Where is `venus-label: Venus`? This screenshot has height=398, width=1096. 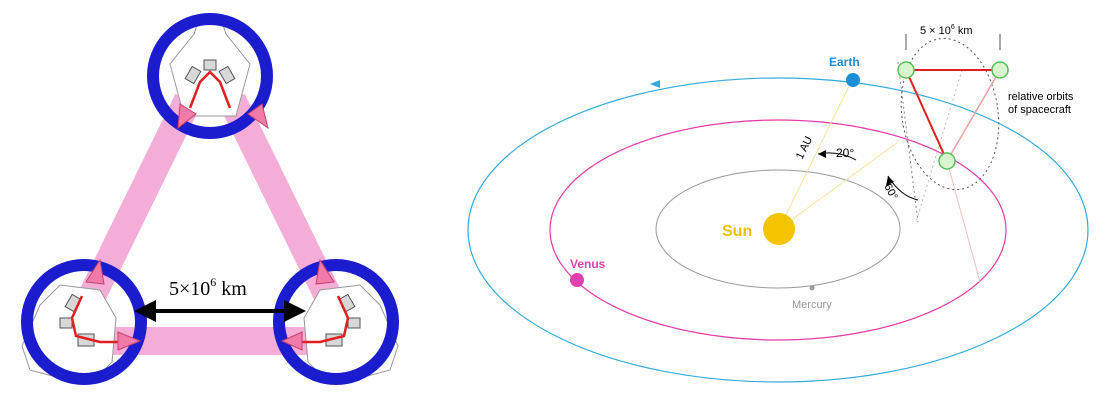 venus-label: Venus is located at coordinates (588, 264).